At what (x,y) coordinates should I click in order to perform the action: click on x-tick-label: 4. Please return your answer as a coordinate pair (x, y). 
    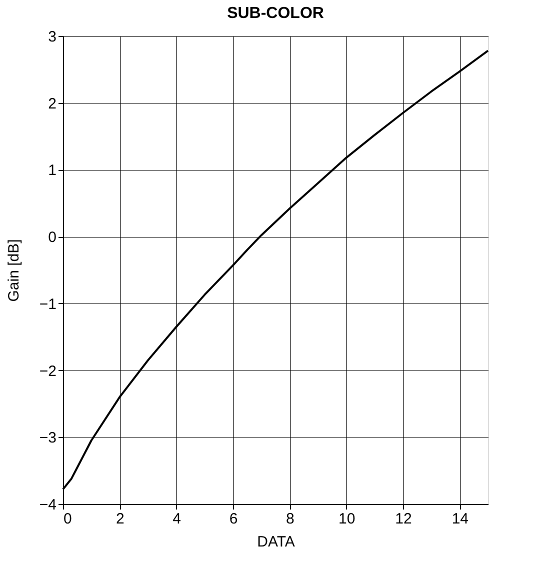
    Looking at the image, I should click on (177, 519).